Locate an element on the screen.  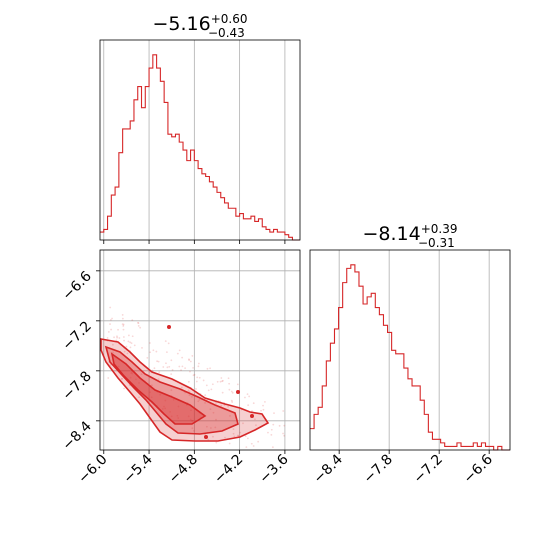
param-2-minus: −0.31 is located at coordinates (436, 243).